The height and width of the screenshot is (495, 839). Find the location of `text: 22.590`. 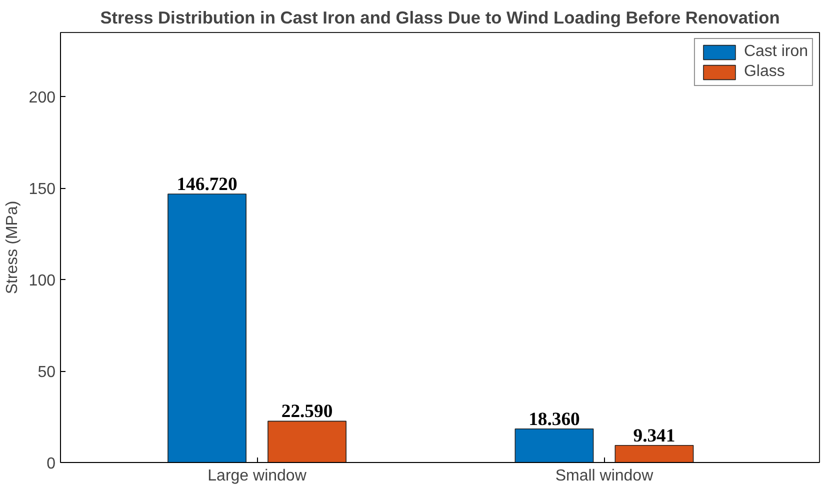

text: 22.590 is located at coordinates (307, 411).